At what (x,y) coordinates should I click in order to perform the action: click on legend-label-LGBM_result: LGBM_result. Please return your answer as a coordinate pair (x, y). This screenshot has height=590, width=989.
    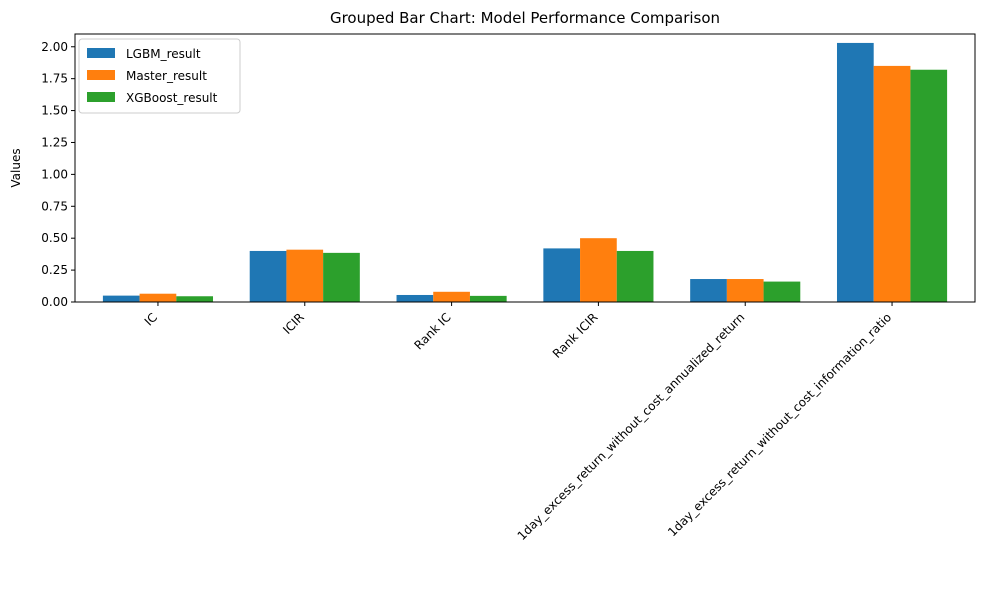
    Looking at the image, I should click on (163, 54).